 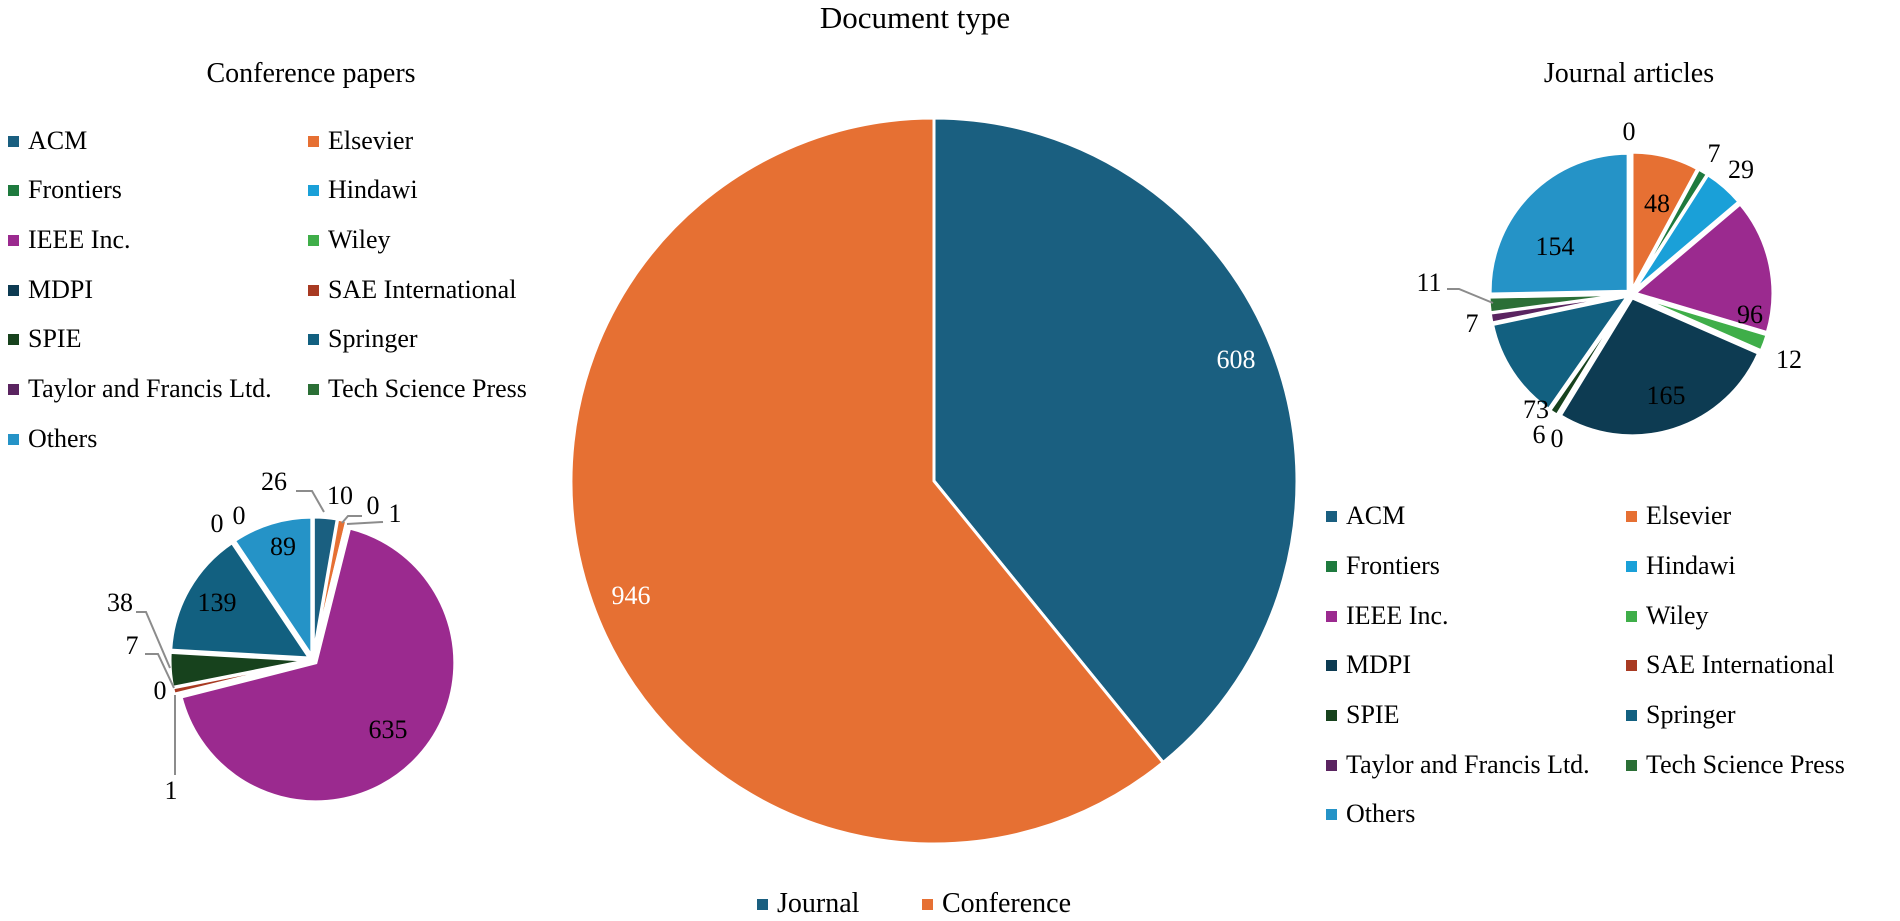 What do you see at coordinates (311, 73) in the screenshot?
I see `conference-chart-title: Conference papers` at bounding box center [311, 73].